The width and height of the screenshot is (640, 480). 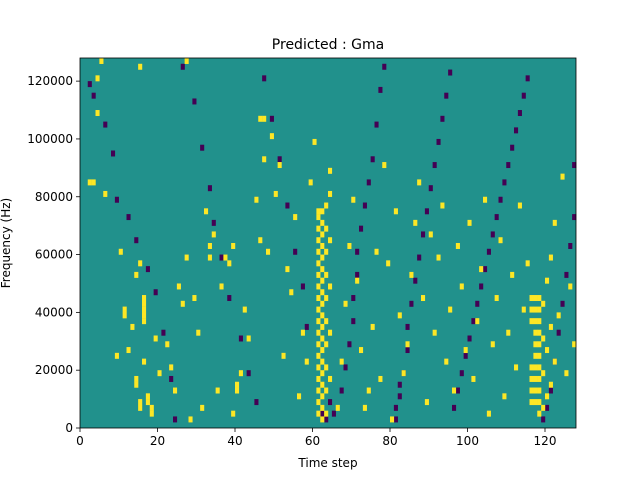 What do you see at coordinates (389, 441) in the screenshot?
I see `x-tick-label: 80` at bounding box center [389, 441].